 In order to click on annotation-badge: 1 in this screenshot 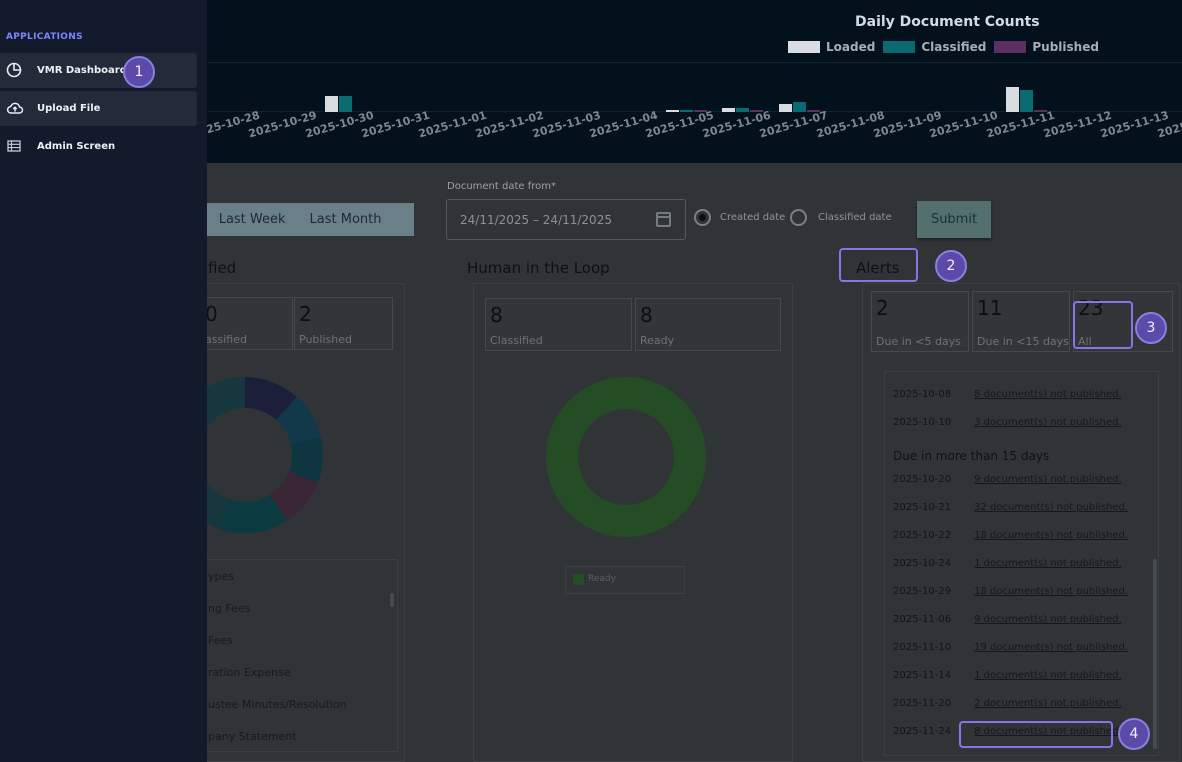, I will do `click(139, 72)`.